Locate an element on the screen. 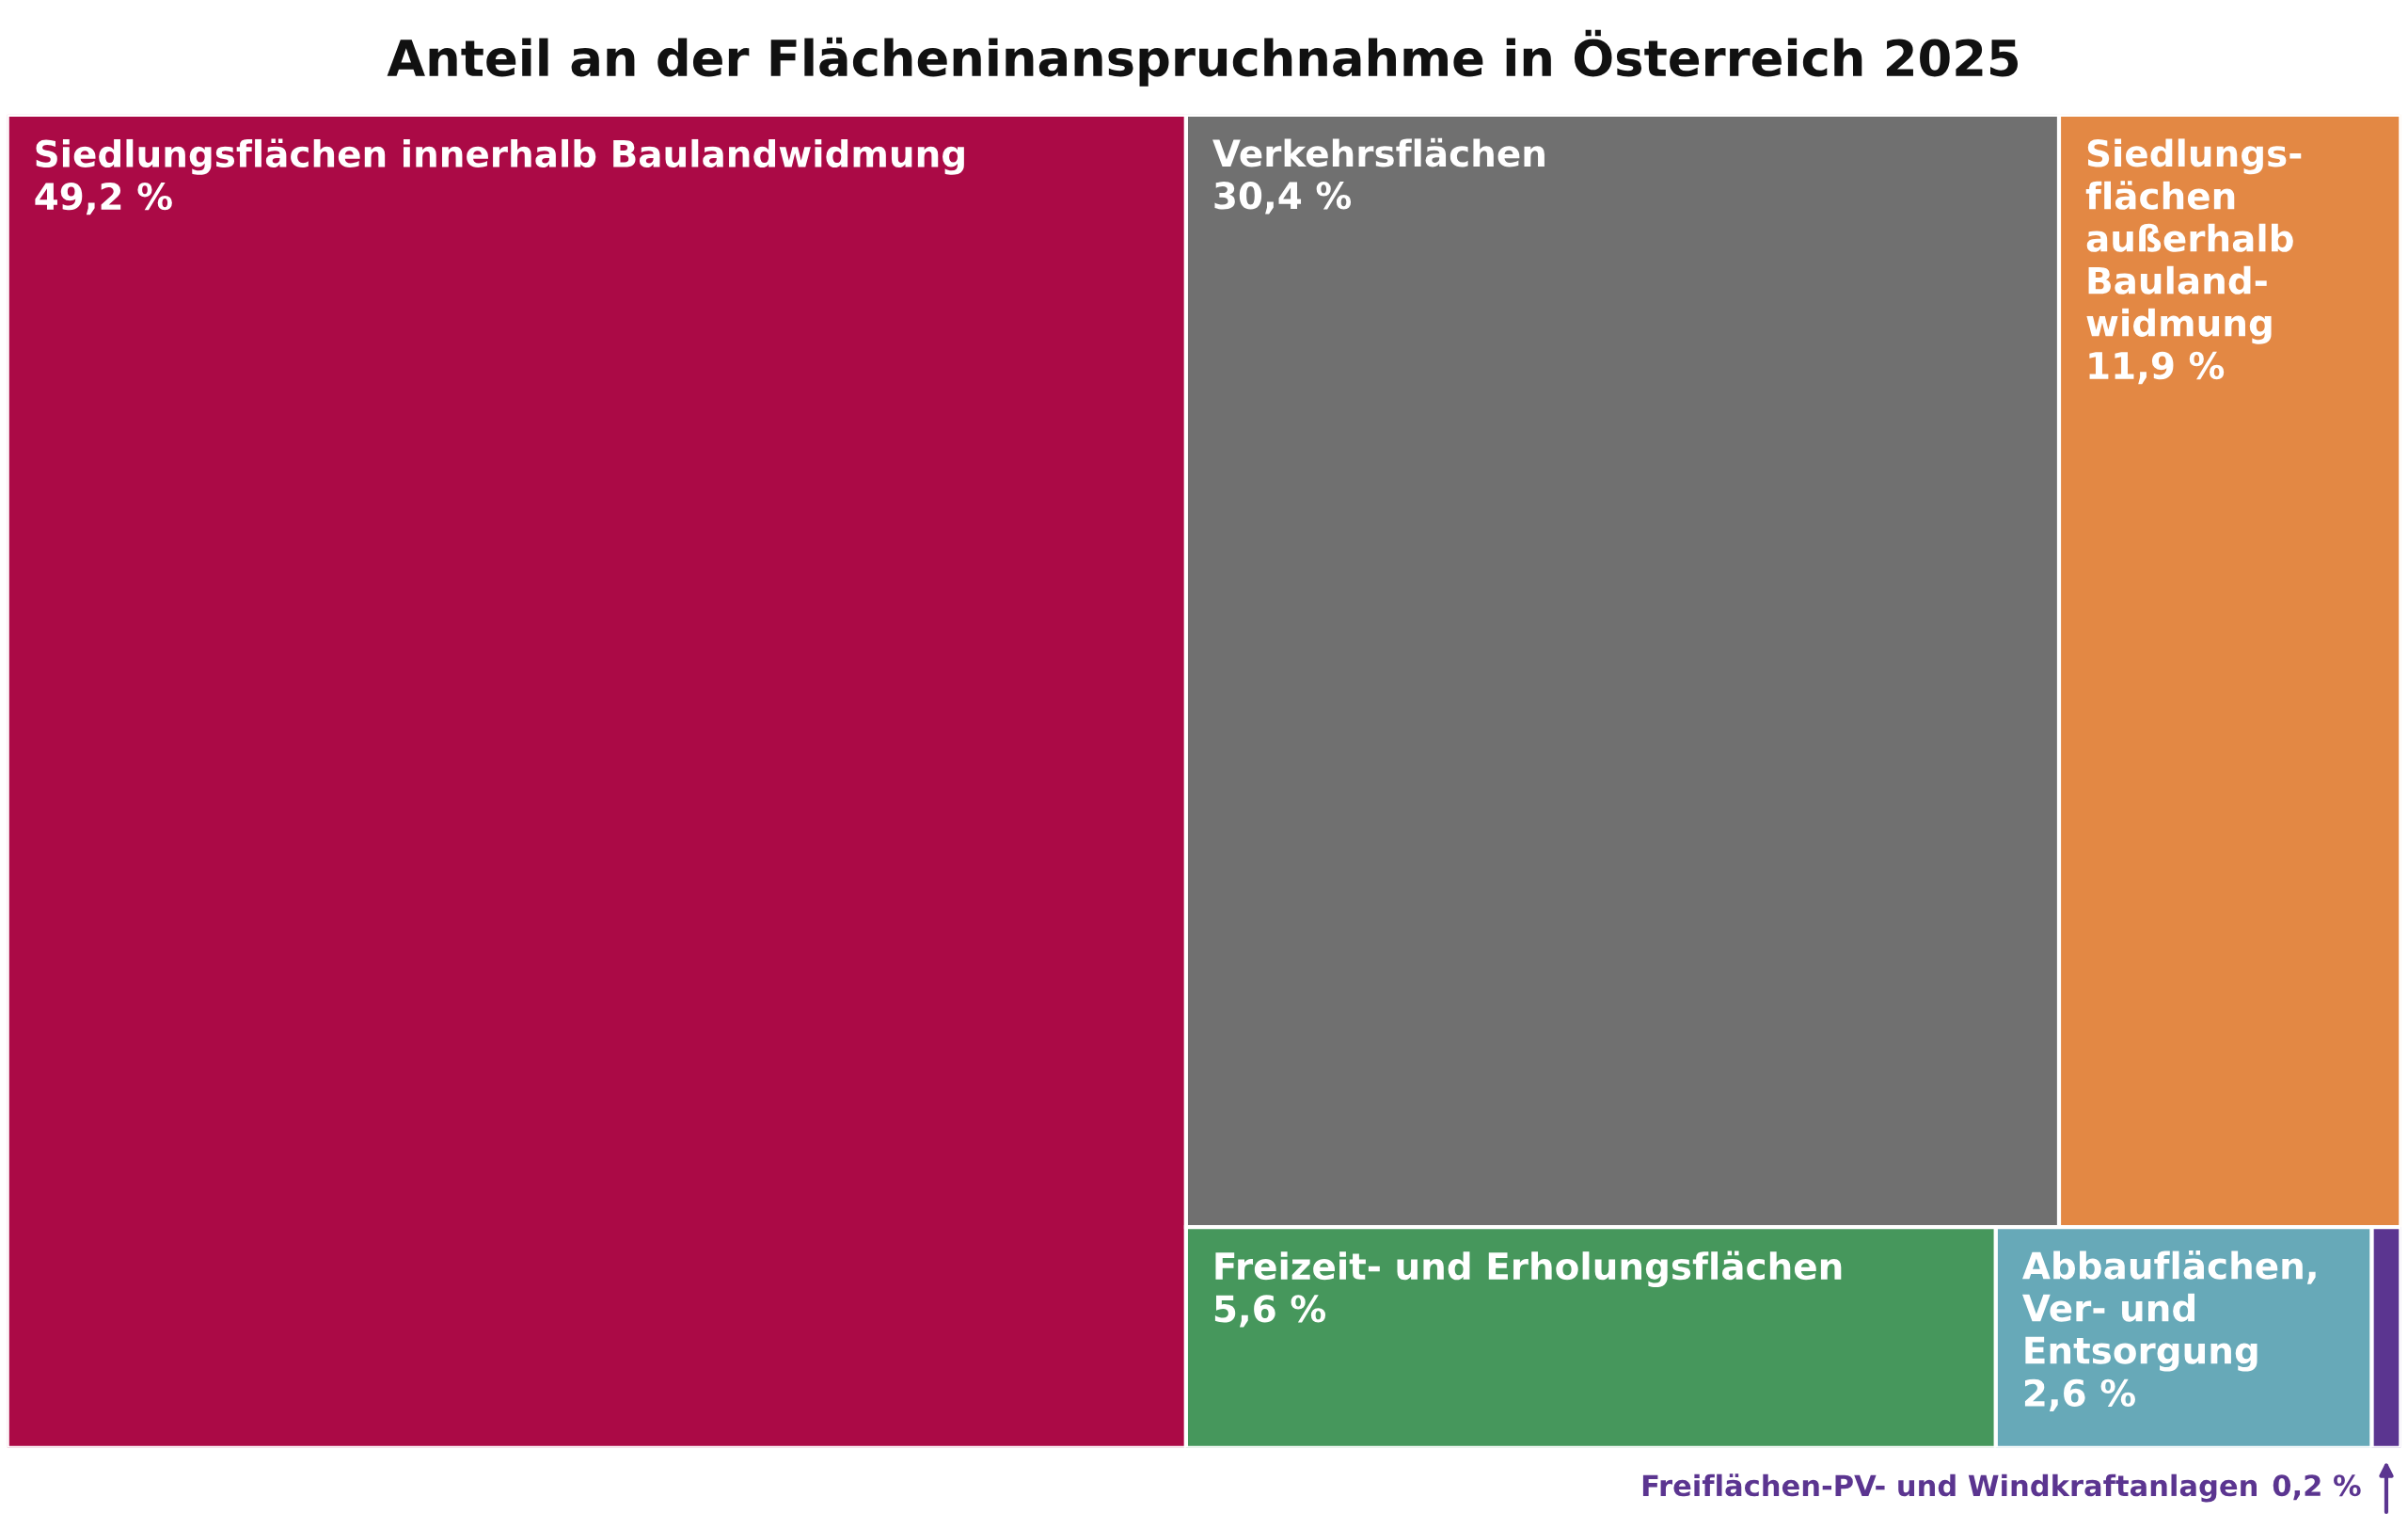  data-label: 2,6 % is located at coordinates (2080, 1395).